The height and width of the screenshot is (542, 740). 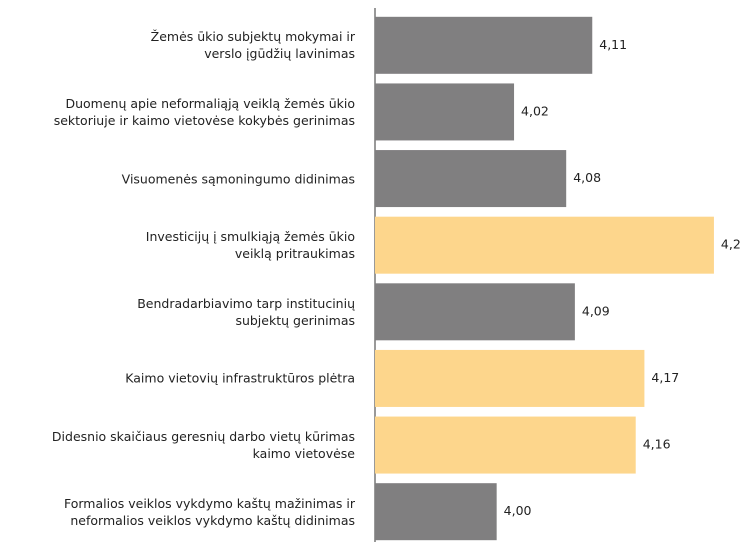 I want to click on value-label: 4,08, so click(x=587, y=177).